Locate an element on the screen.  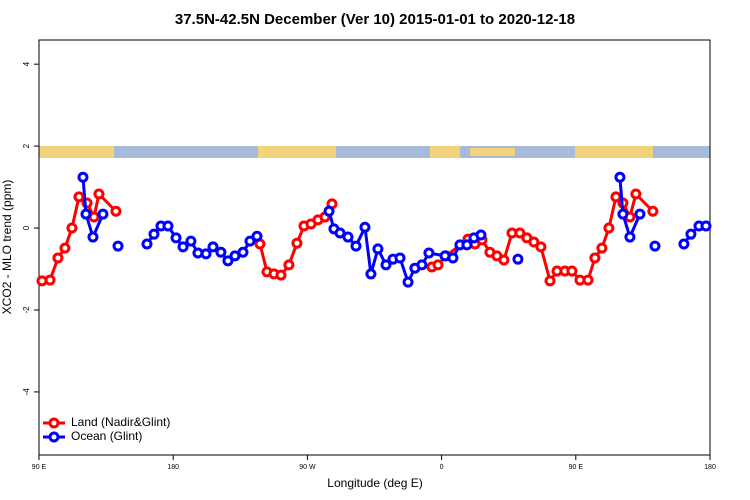
y-tick-label: 0 is located at coordinates (26, 227).